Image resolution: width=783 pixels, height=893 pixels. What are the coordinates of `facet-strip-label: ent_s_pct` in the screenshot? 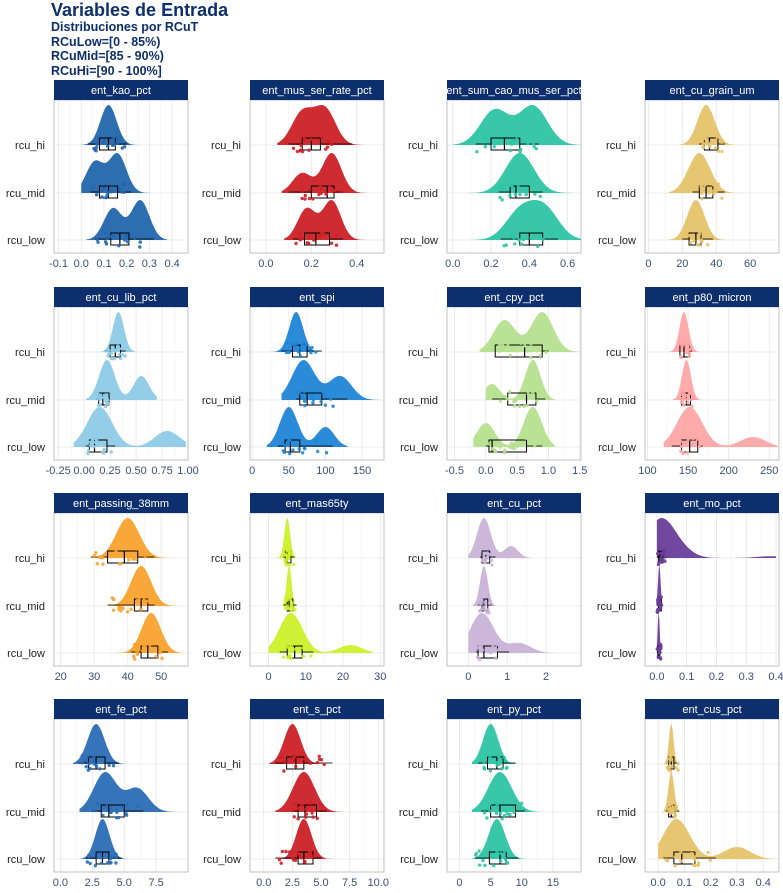 It's located at (317, 710).